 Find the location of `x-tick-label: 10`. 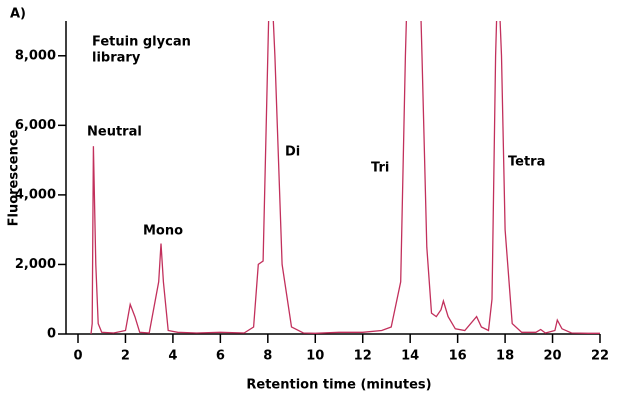

x-tick-label: 10 is located at coordinates (315, 356).